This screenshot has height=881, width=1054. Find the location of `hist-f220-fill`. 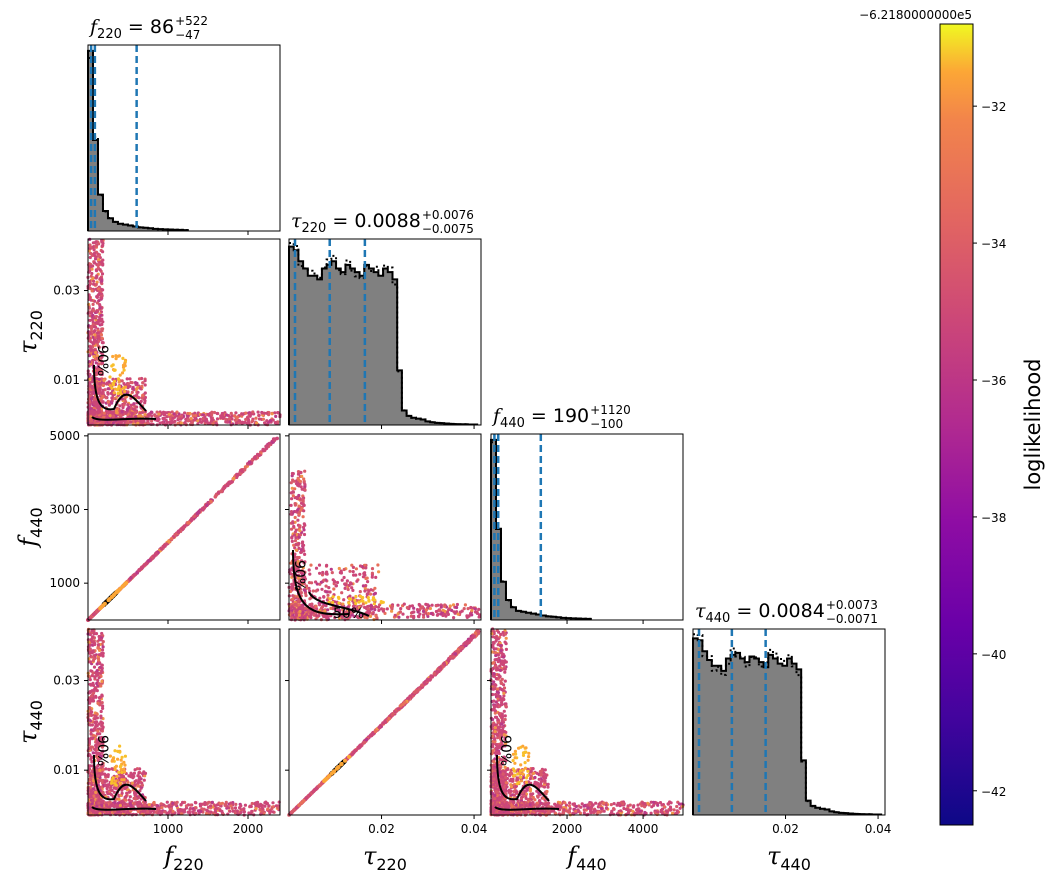

hist-f220-fill is located at coordinates (138, 140).